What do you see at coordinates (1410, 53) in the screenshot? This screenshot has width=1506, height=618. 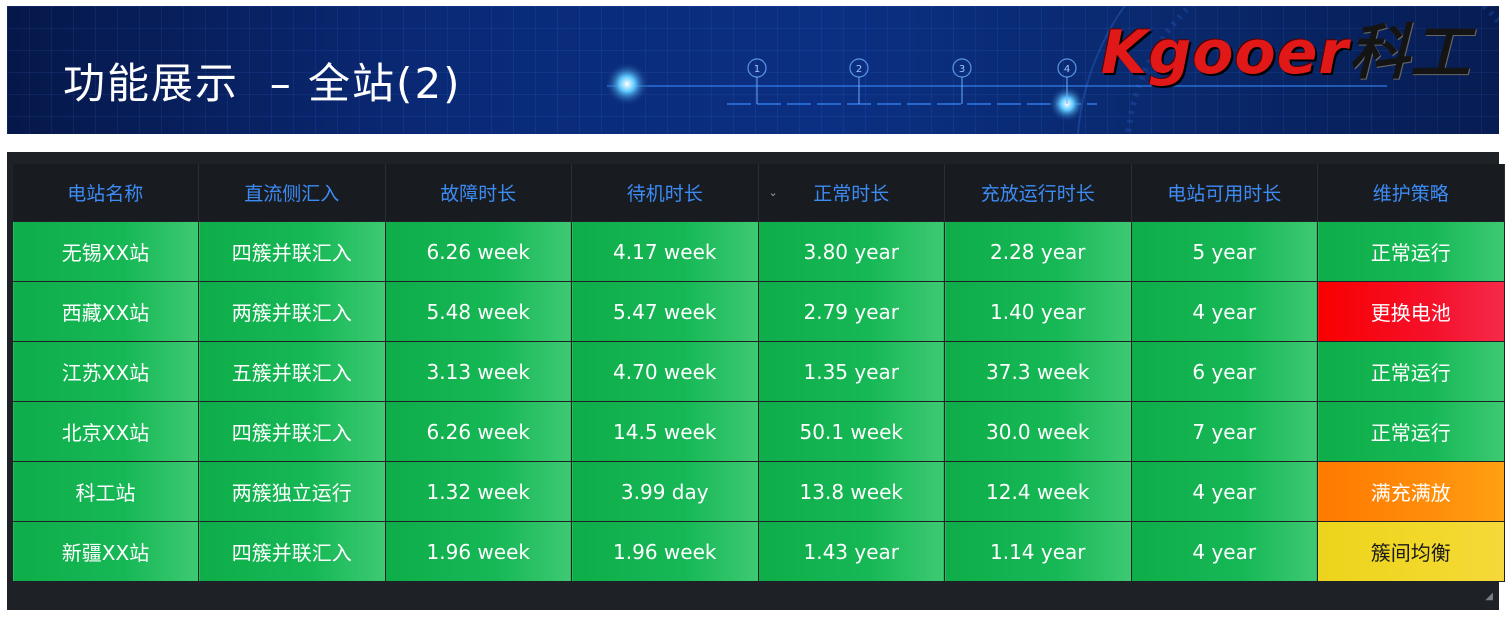 I see `logo-cjk-text: 科工` at bounding box center [1410, 53].